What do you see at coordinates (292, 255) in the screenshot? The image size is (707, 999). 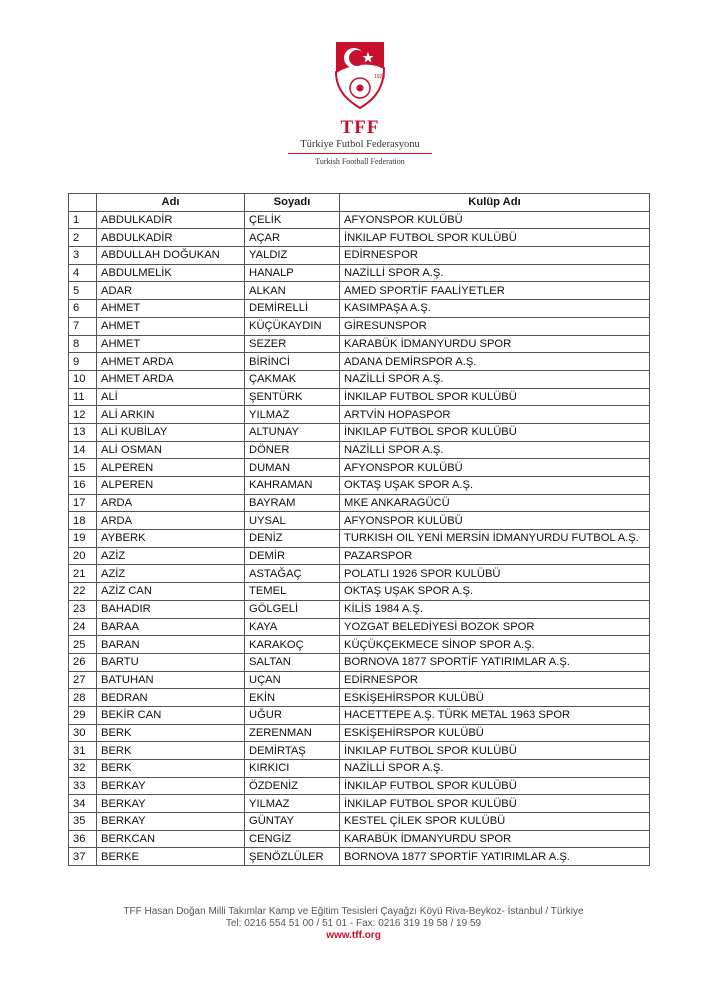 I see `surname: YALDIZ` at bounding box center [292, 255].